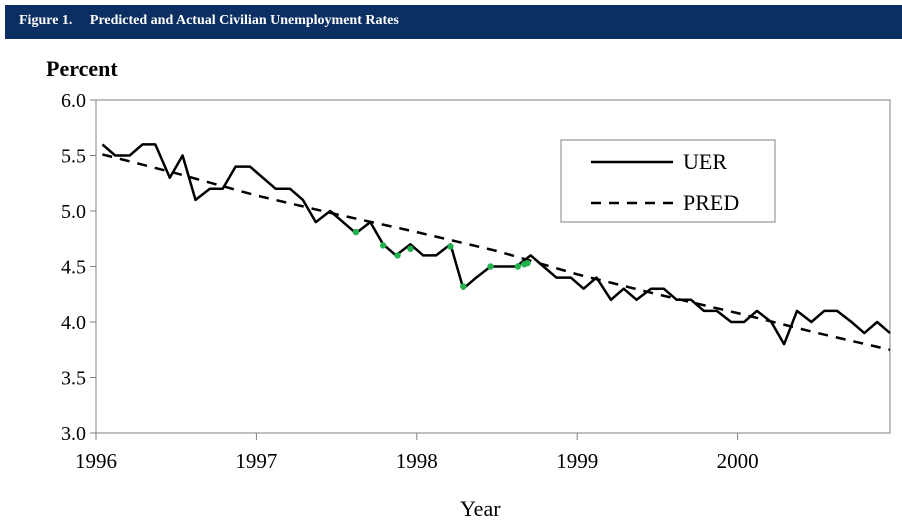  I want to click on legend: UER PRED, so click(668, 181).